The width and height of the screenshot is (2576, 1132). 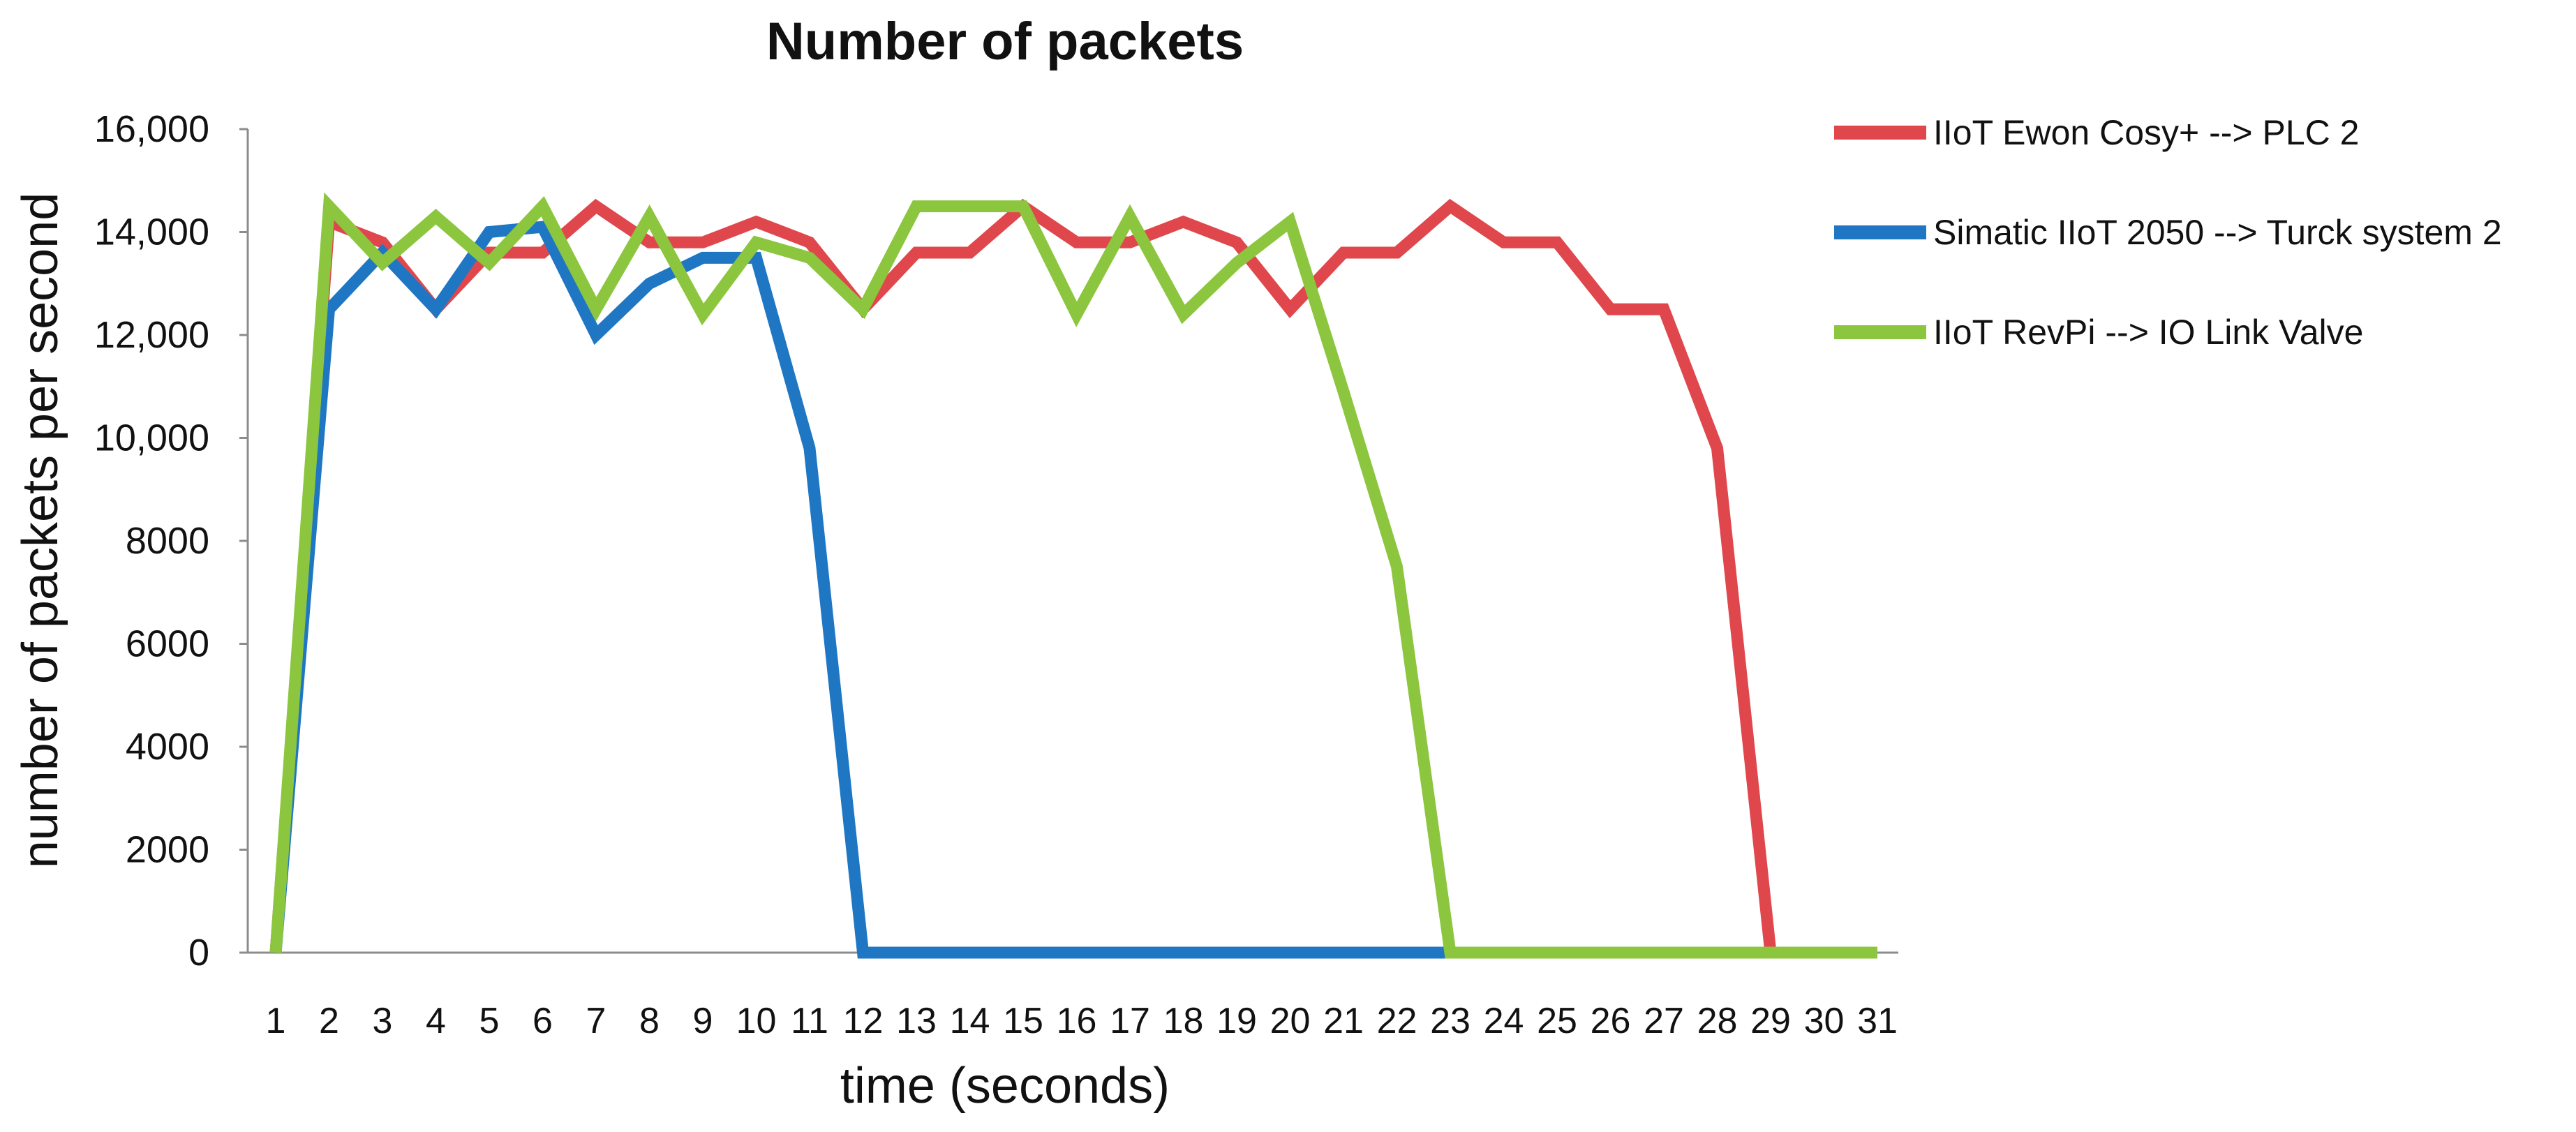 What do you see at coordinates (1130, 1021) in the screenshot?
I see `x-tick-label: 17` at bounding box center [1130, 1021].